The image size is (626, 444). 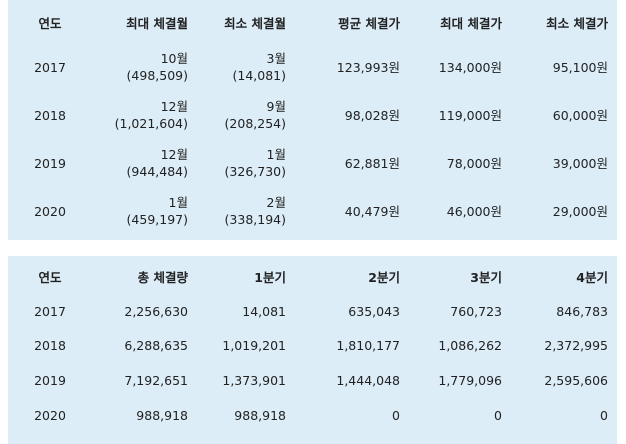 What do you see at coordinates (254, 380) in the screenshot?
I see `q1-cell: 1,373,901` at bounding box center [254, 380].